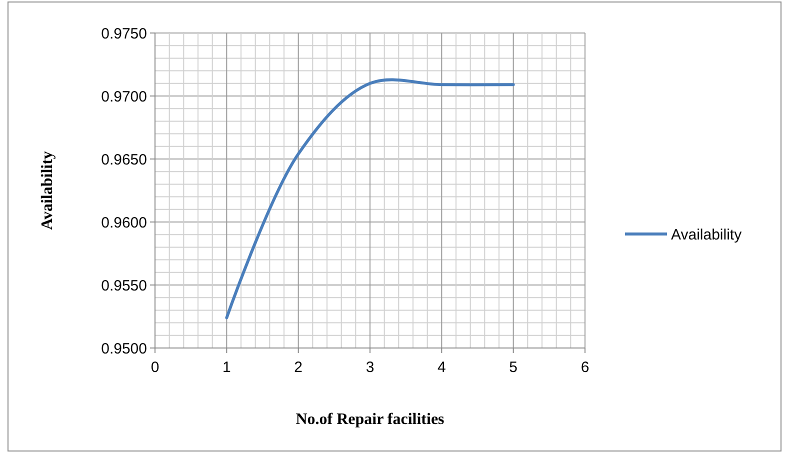 Image resolution: width=785 pixels, height=453 pixels. I want to click on y-tick-label: 0.9500, so click(124, 349).